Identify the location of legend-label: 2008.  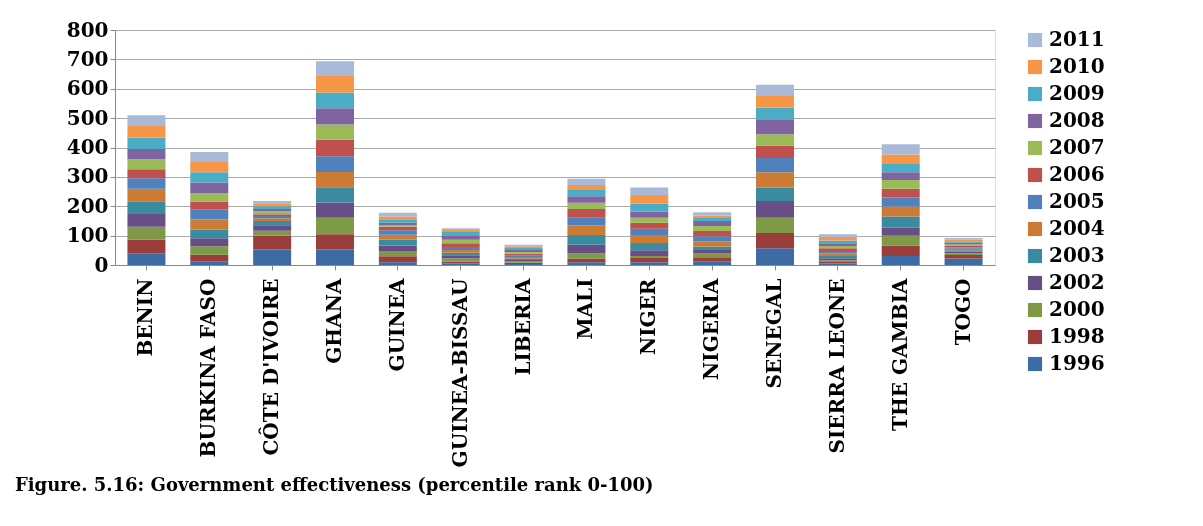
(1077, 120).